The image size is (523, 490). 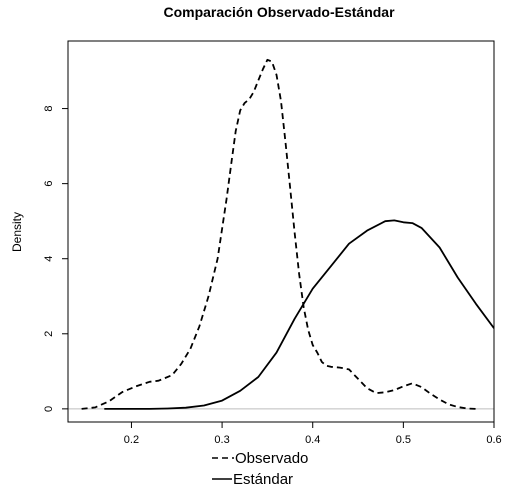 What do you see at coordinates (49, 259) in the screenshot?
I see `y-tick-label-2: 4` at bounding box center [49, 259].